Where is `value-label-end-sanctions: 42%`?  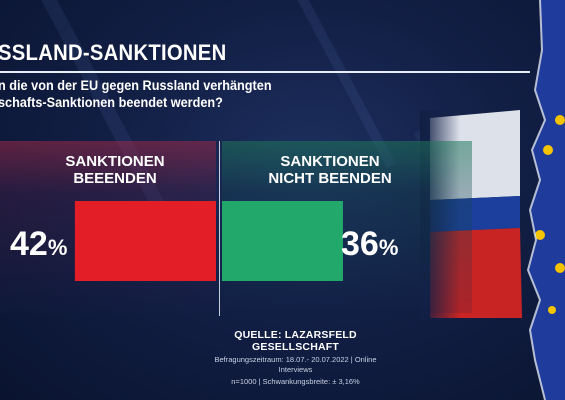
value-label-end-sanctions: 42% is located at coordinates (38, 246).